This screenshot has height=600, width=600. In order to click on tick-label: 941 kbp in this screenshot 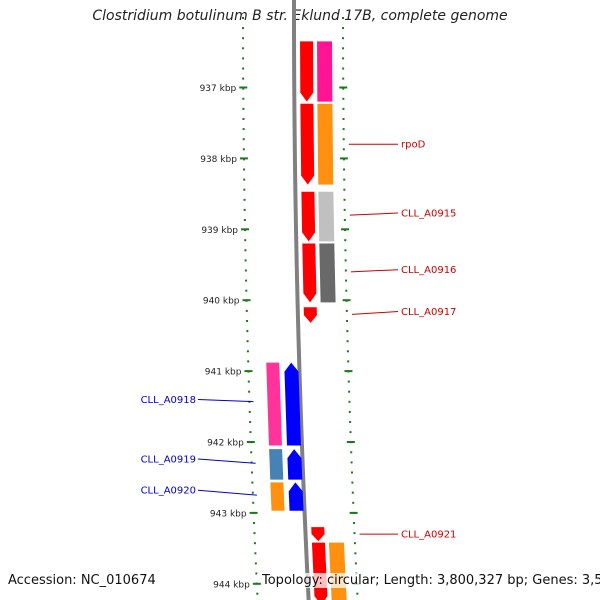, I will do `click(223, 373)`.